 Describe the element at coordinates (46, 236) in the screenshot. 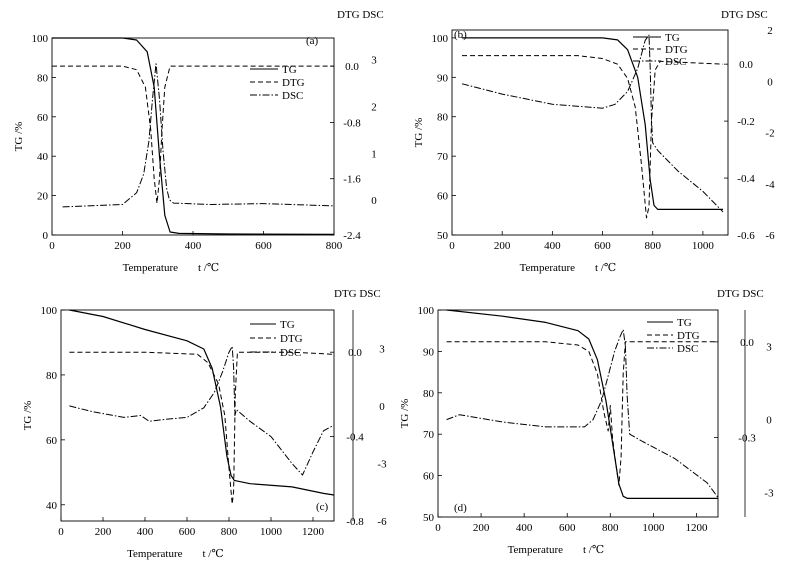

I see `y-tick-label: 0` at that location.